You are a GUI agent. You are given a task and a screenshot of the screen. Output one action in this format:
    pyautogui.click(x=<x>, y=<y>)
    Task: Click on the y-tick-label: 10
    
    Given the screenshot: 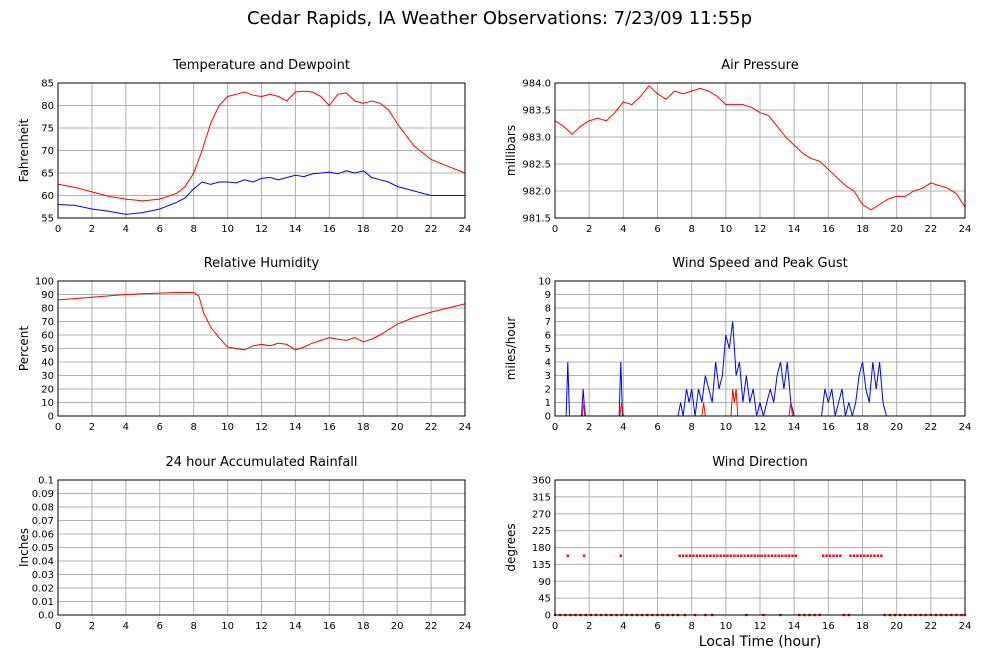 What is the action you would take?
    pyautogui.click(x=47, y=403)
    